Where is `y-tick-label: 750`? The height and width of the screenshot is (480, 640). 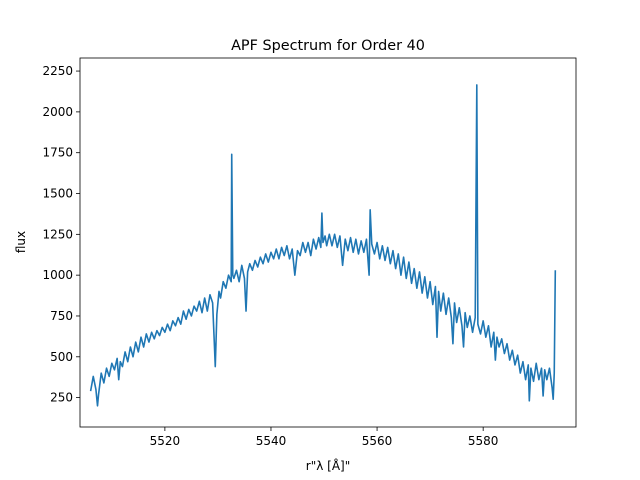
y-tick-label: 750 is located at coordinates (61, 316).